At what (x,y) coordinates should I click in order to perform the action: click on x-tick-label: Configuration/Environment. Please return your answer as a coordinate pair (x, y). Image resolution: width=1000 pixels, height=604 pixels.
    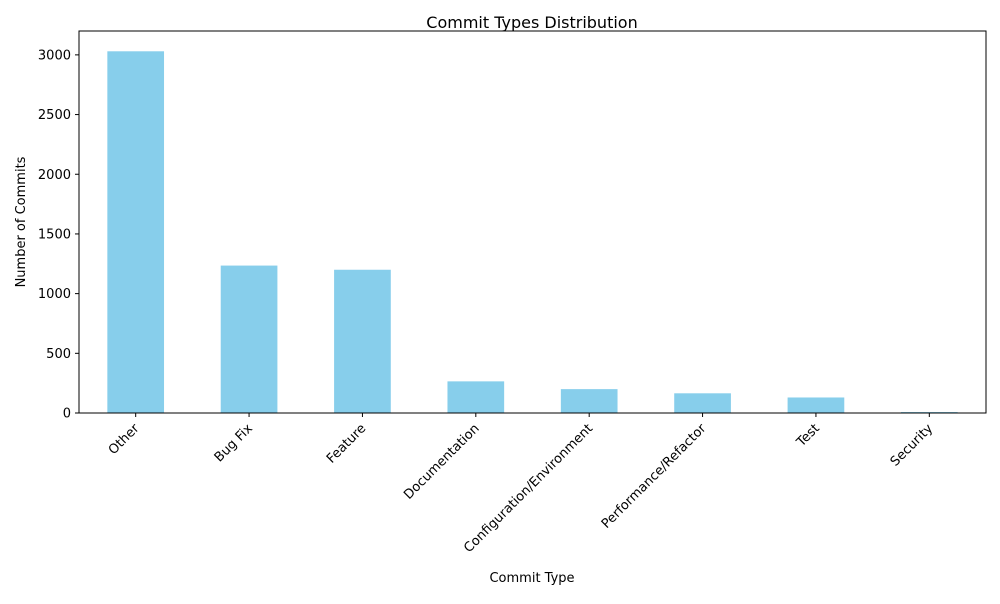
    Looking at the image, I should click on (528, 488).